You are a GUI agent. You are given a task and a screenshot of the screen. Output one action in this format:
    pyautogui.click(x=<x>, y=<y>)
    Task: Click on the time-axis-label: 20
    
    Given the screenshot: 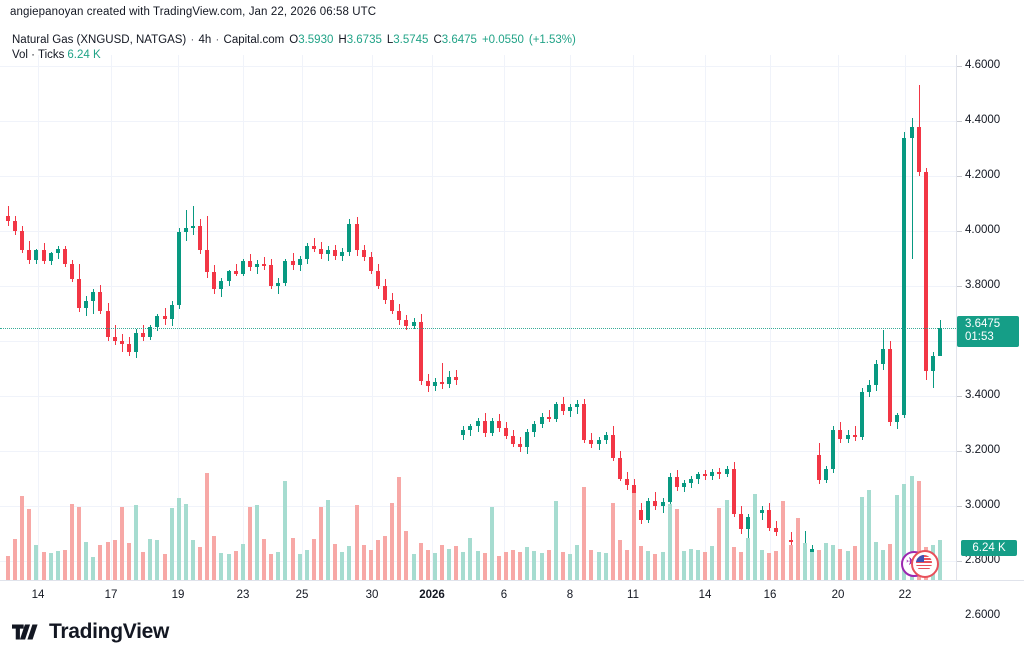 What is the action you would take?
    pyautogui.click(x=838, y=595)
    